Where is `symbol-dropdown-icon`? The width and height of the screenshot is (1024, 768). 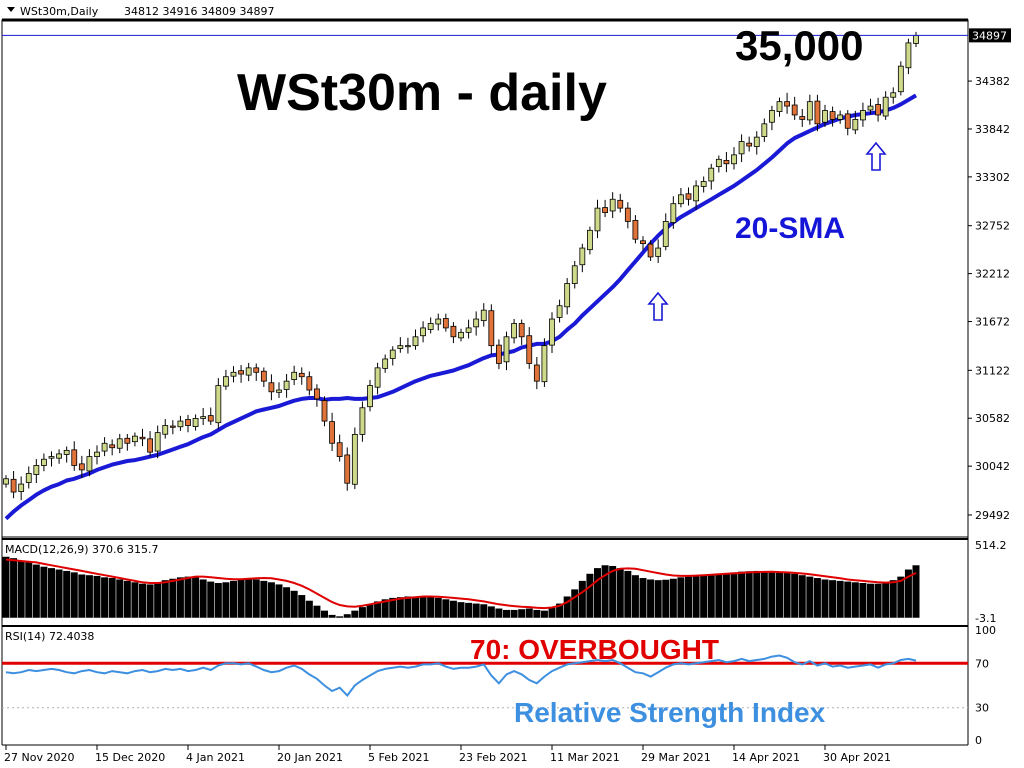 symbol-dropdown-icon is located at coordinates (11, 9).